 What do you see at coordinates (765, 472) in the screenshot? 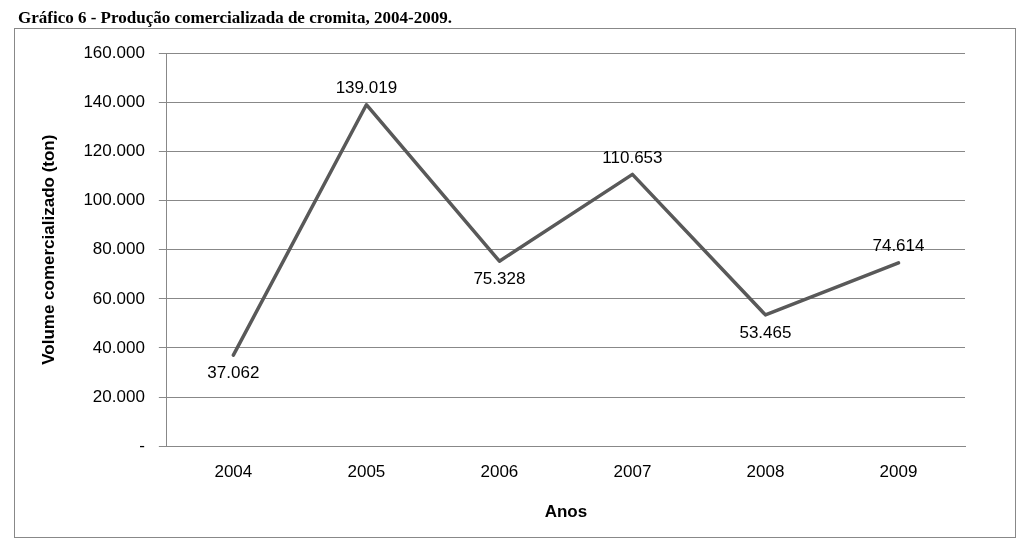
I see `x-tick-label: 2008` at bounding box center [765, 472].